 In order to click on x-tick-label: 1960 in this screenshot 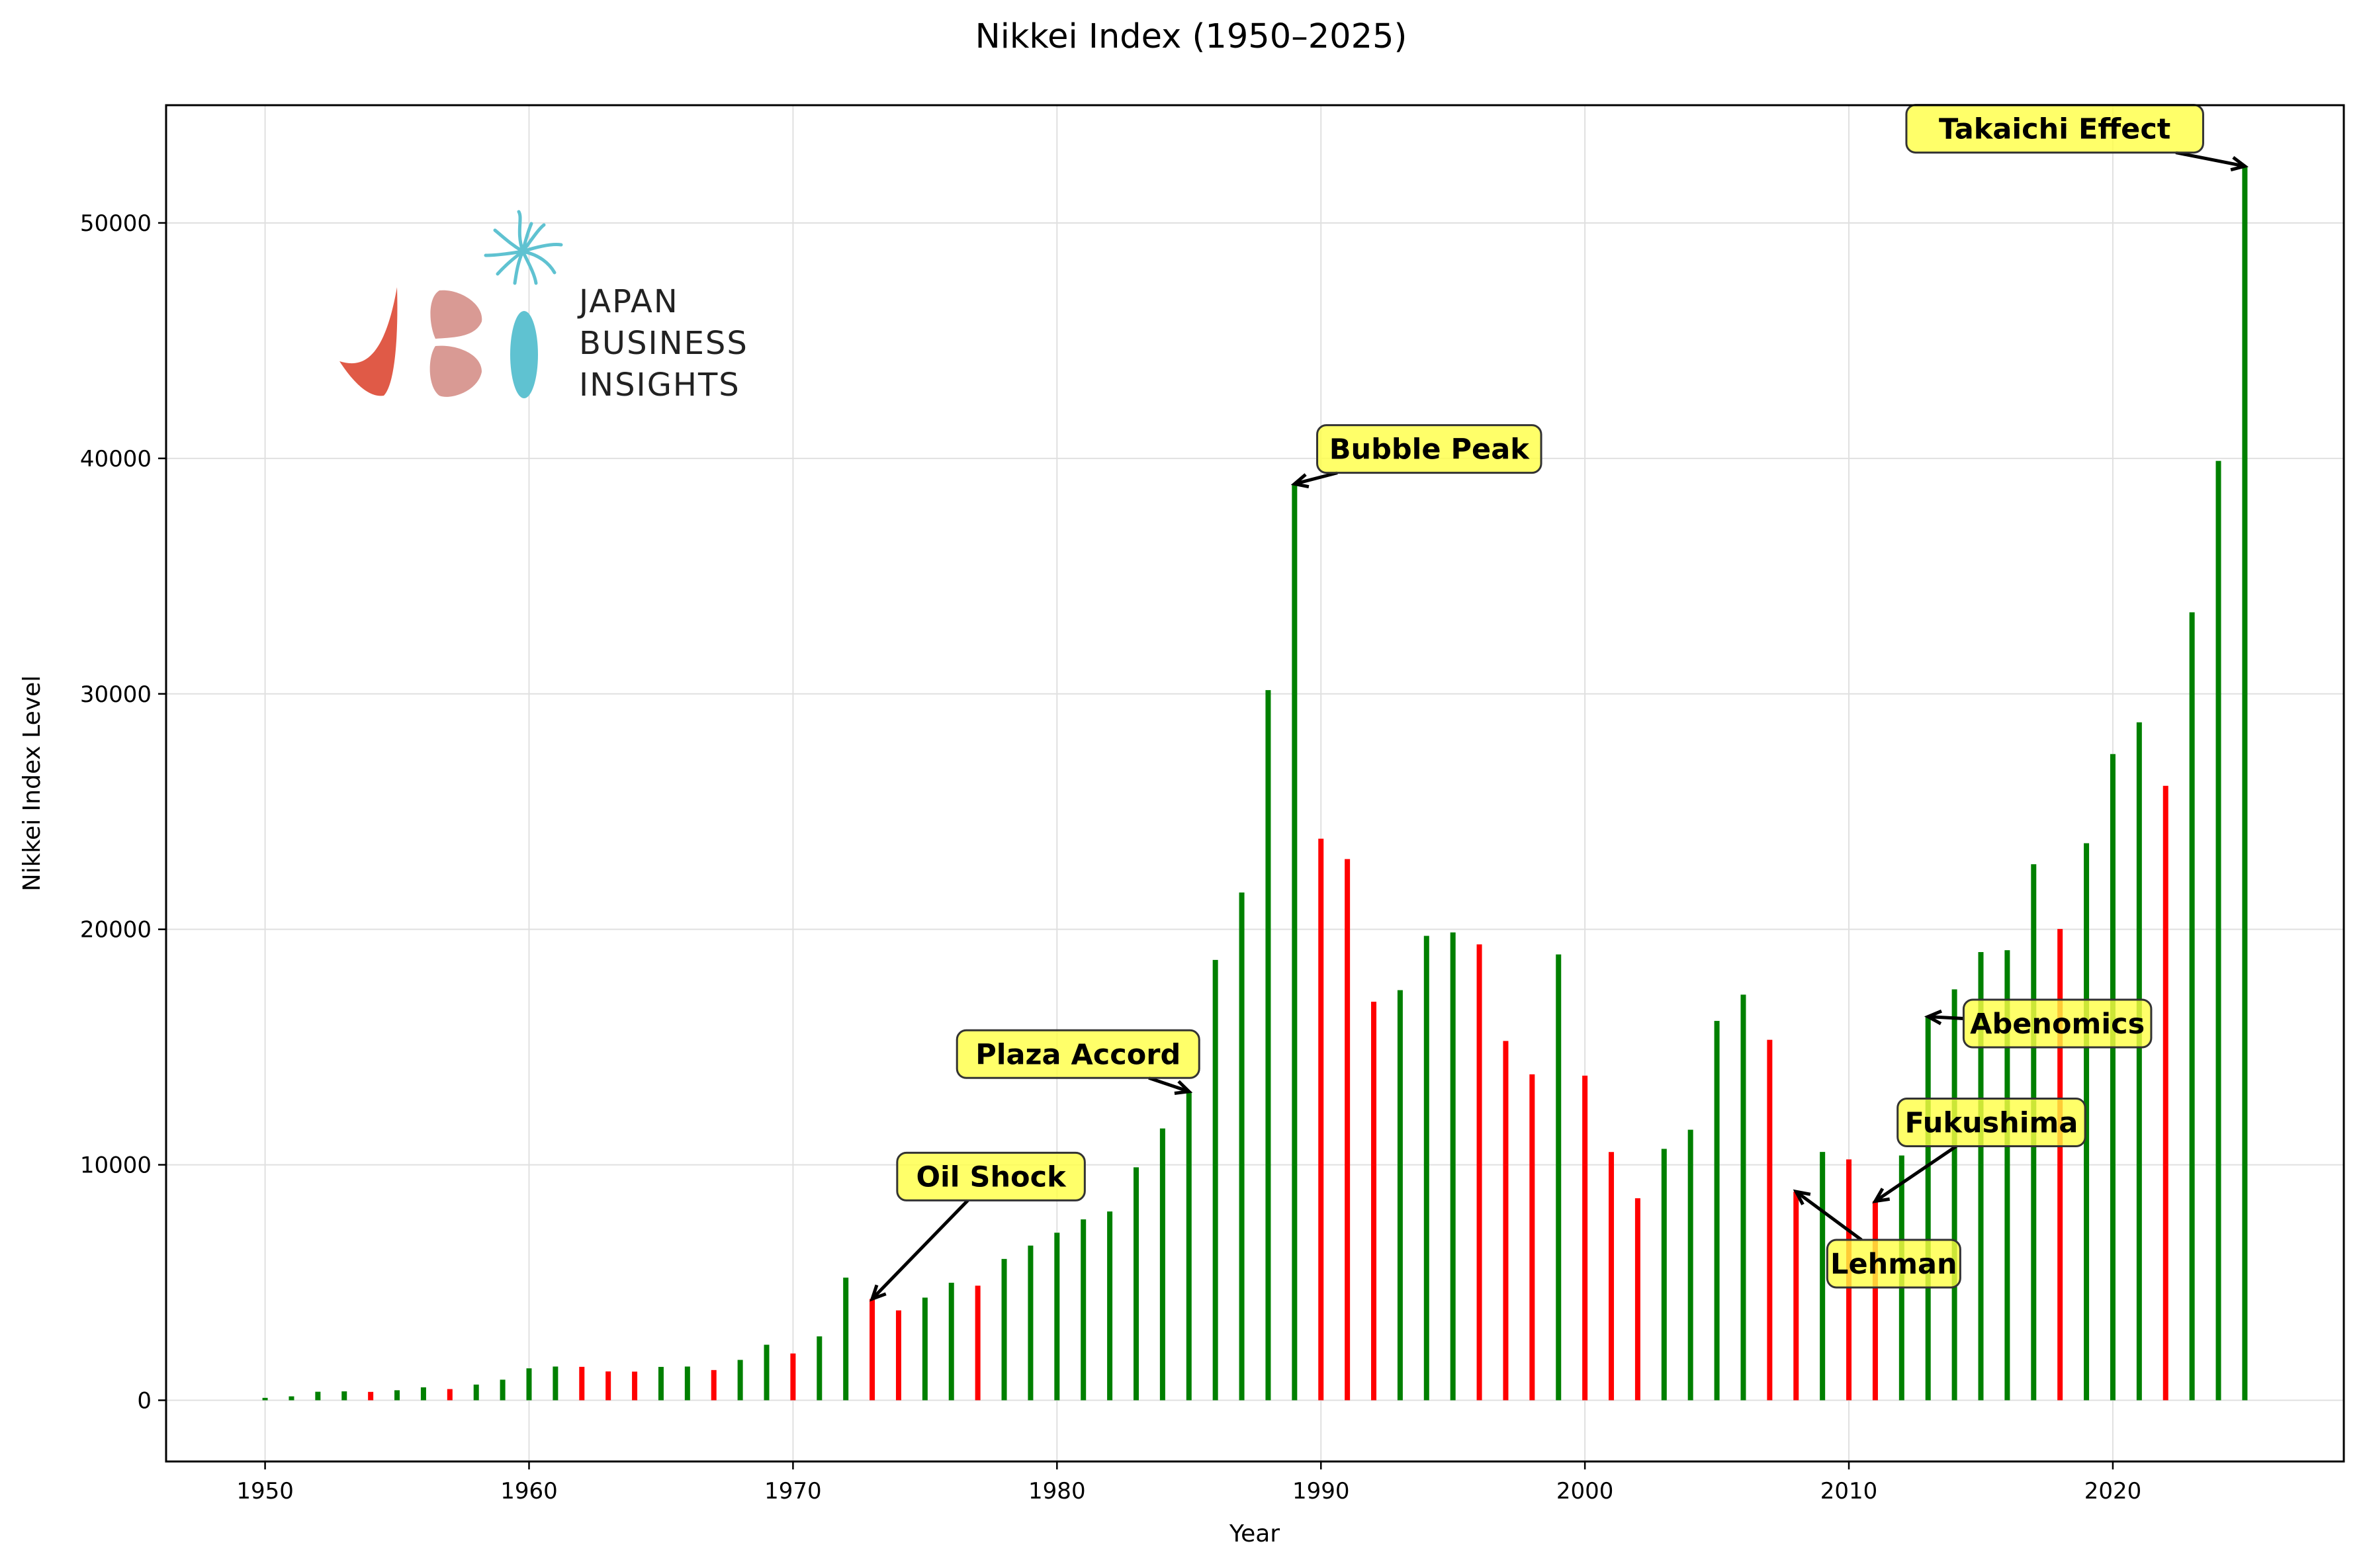, I will do `click(529, 1491)`.